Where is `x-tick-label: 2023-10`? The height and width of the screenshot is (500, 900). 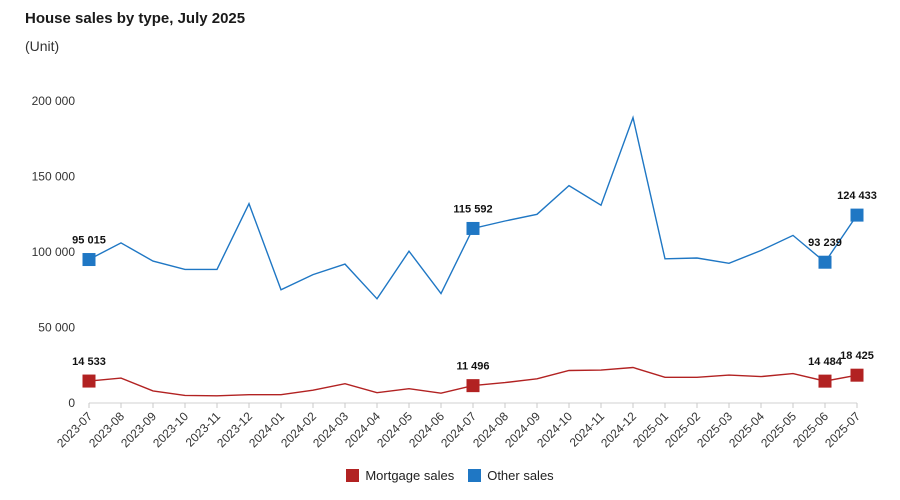 x-tick-label: 2023-10 is located at coordinates (170, 429).